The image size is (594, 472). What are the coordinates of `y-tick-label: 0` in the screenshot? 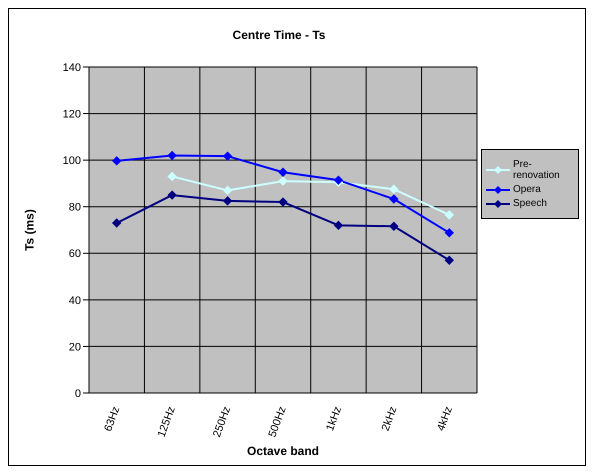 It's located at (77, 394).